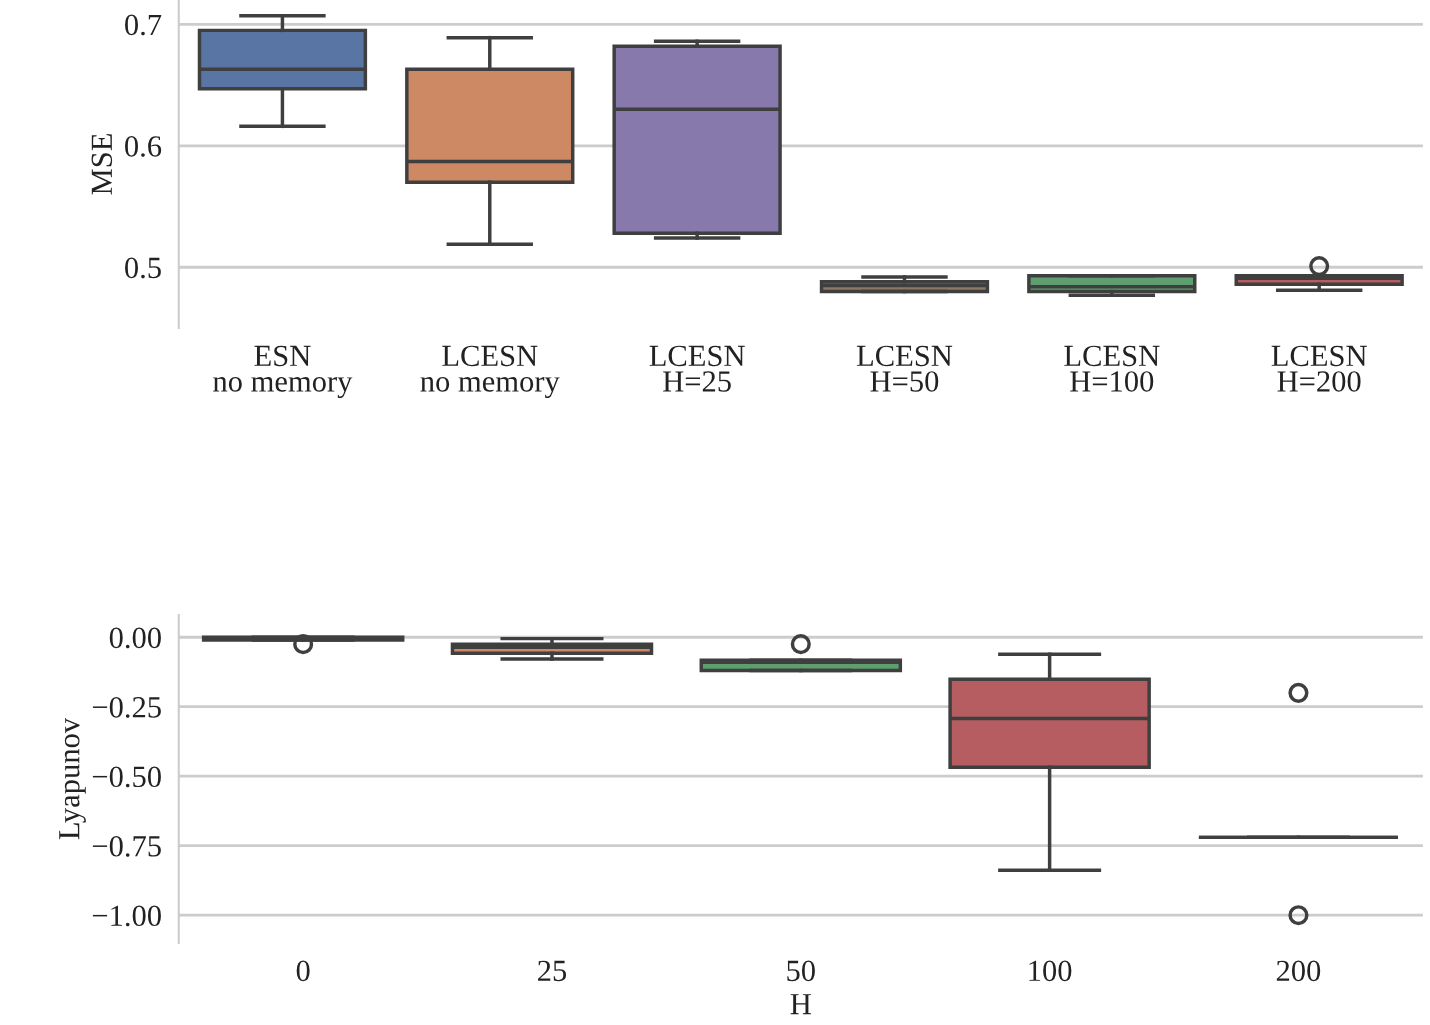 The width and height of the screenshot is (1430, 1025). I want to click on y-tick-label: −0.75, so click(126, 846).